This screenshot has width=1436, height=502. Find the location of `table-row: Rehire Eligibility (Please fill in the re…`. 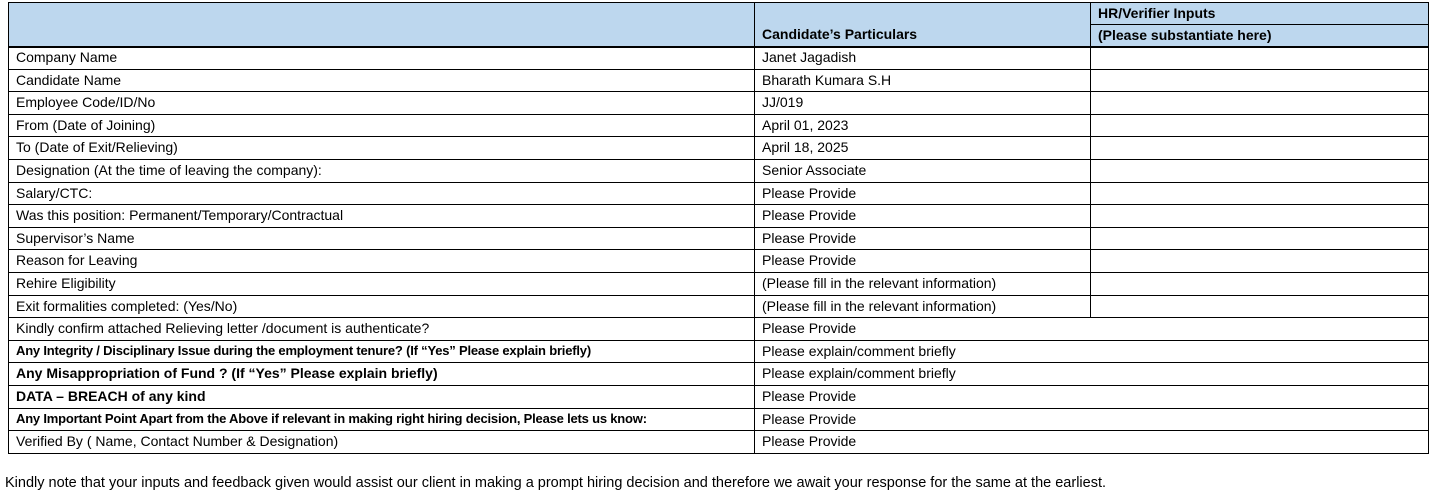

table-row: Rehire Eligibility (Please fill in the re… is located at coordinates (718, 283).